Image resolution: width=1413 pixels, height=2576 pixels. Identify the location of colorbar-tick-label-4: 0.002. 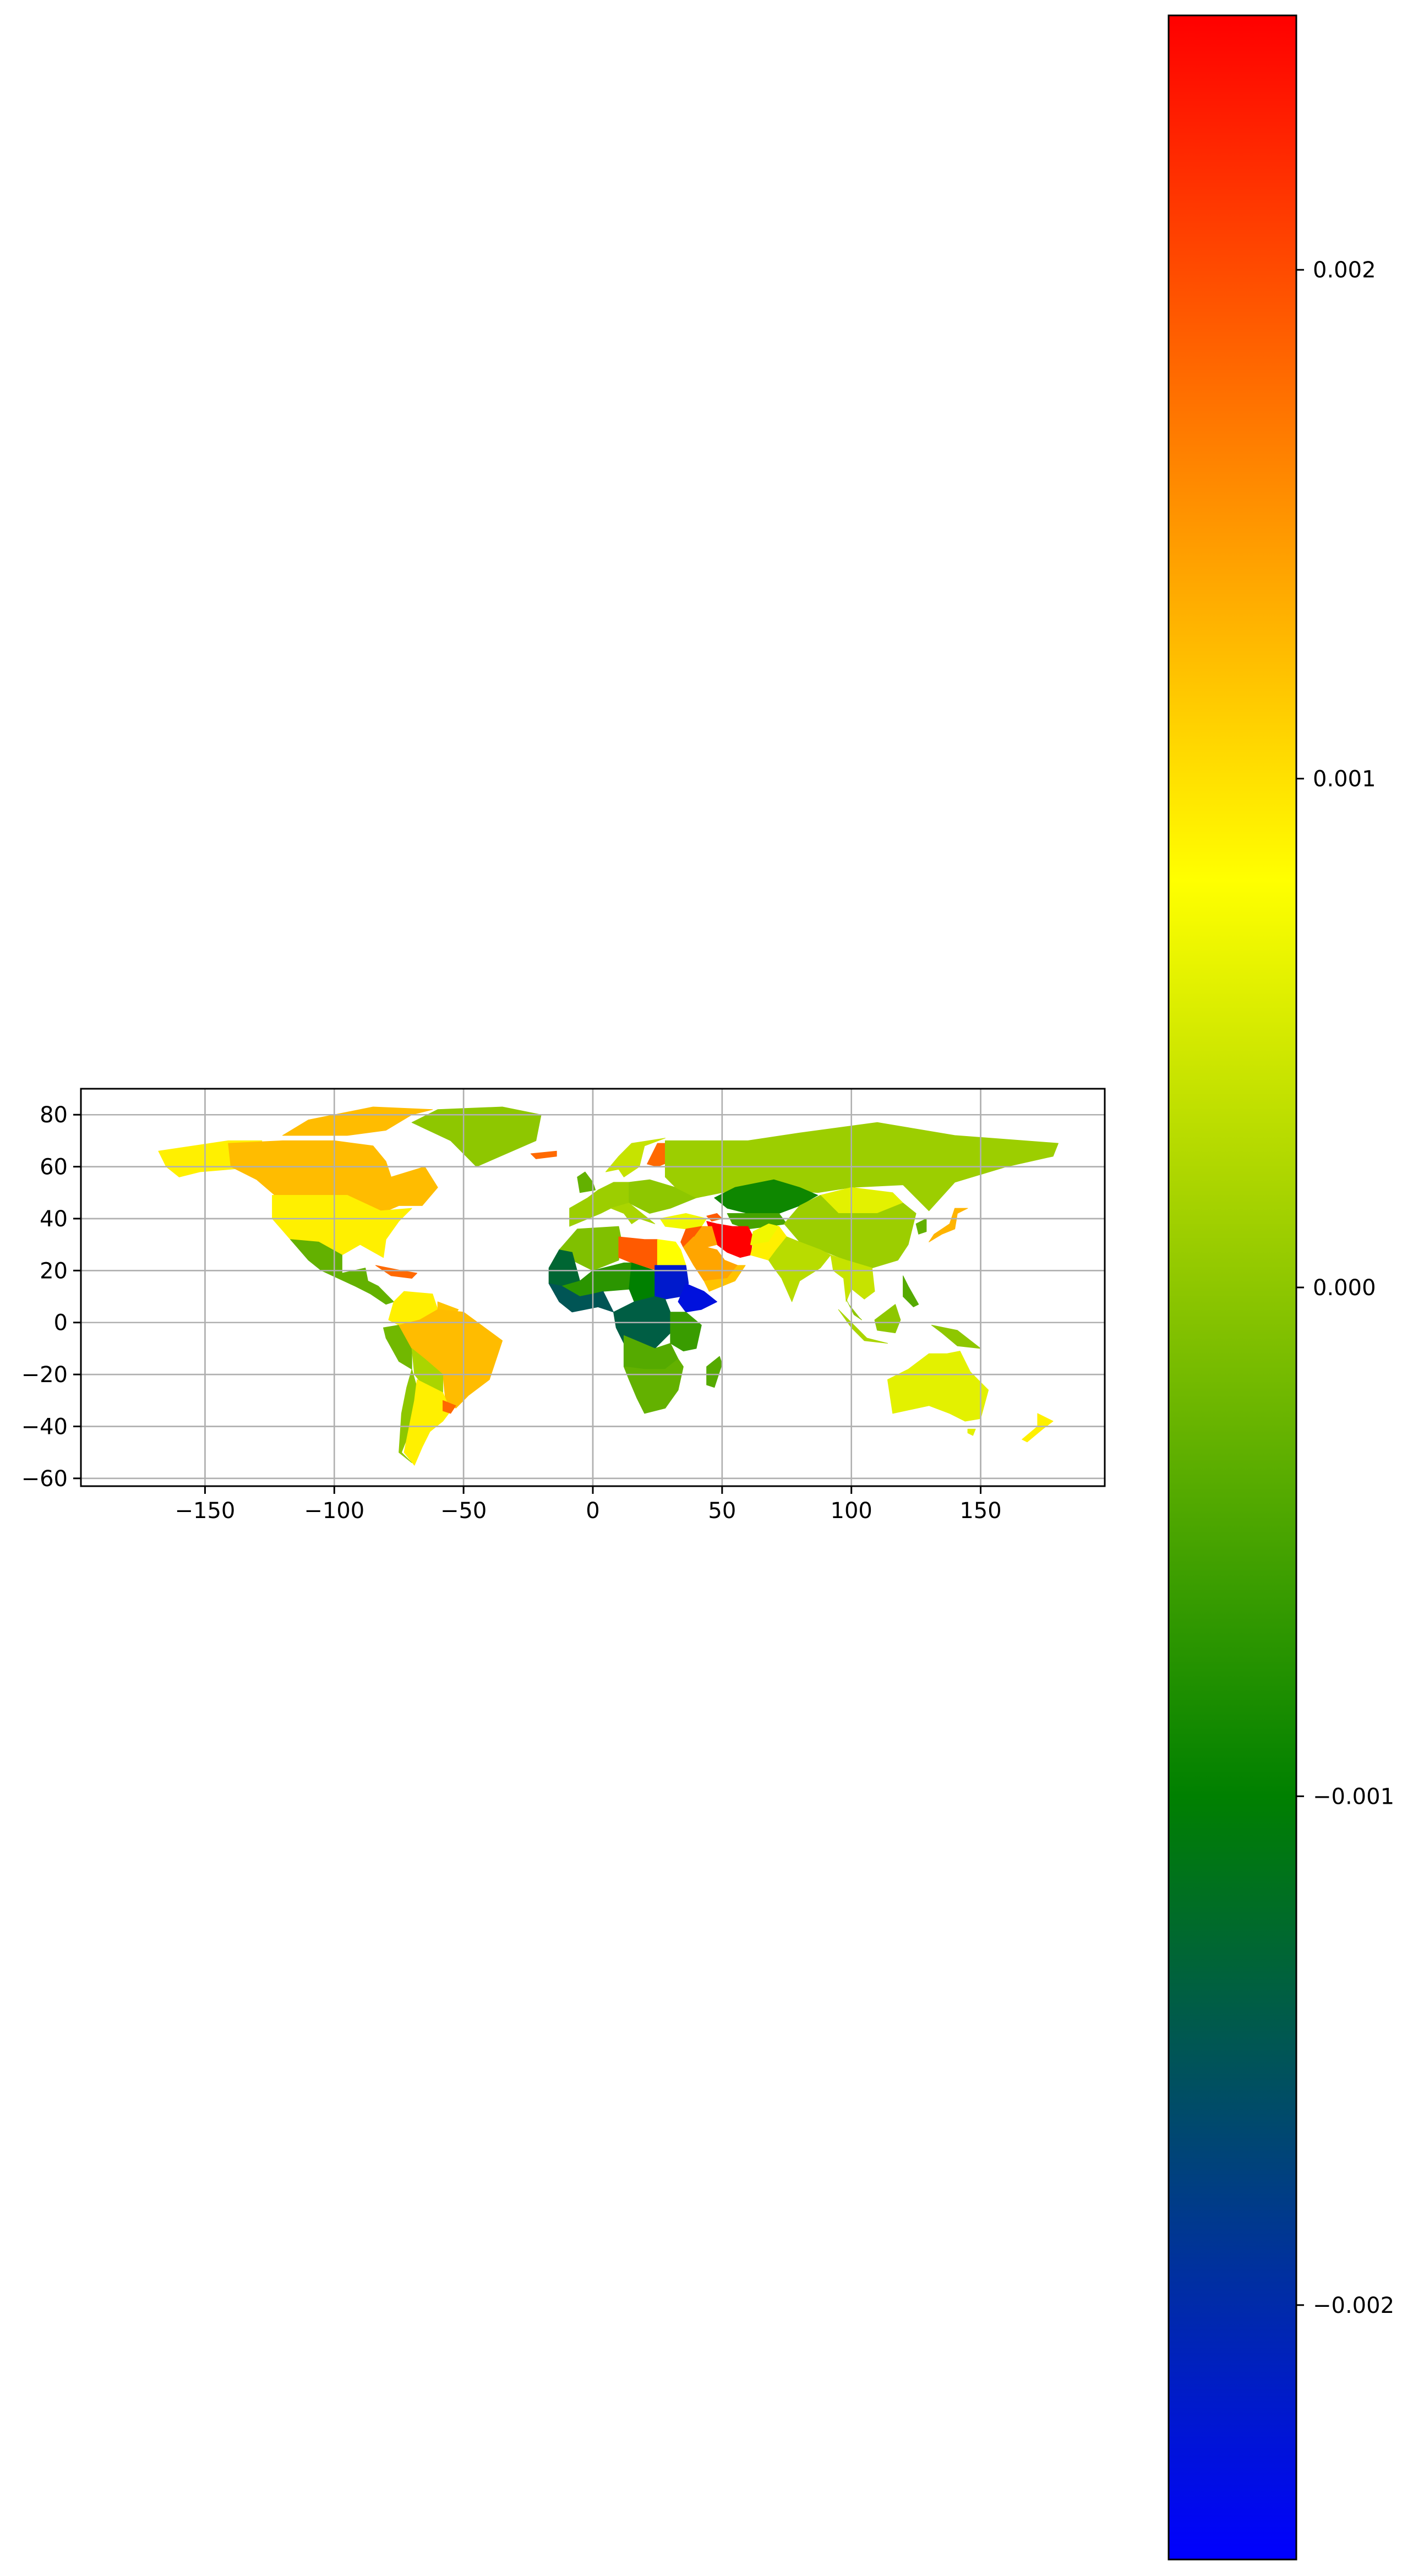
(1344, 271).